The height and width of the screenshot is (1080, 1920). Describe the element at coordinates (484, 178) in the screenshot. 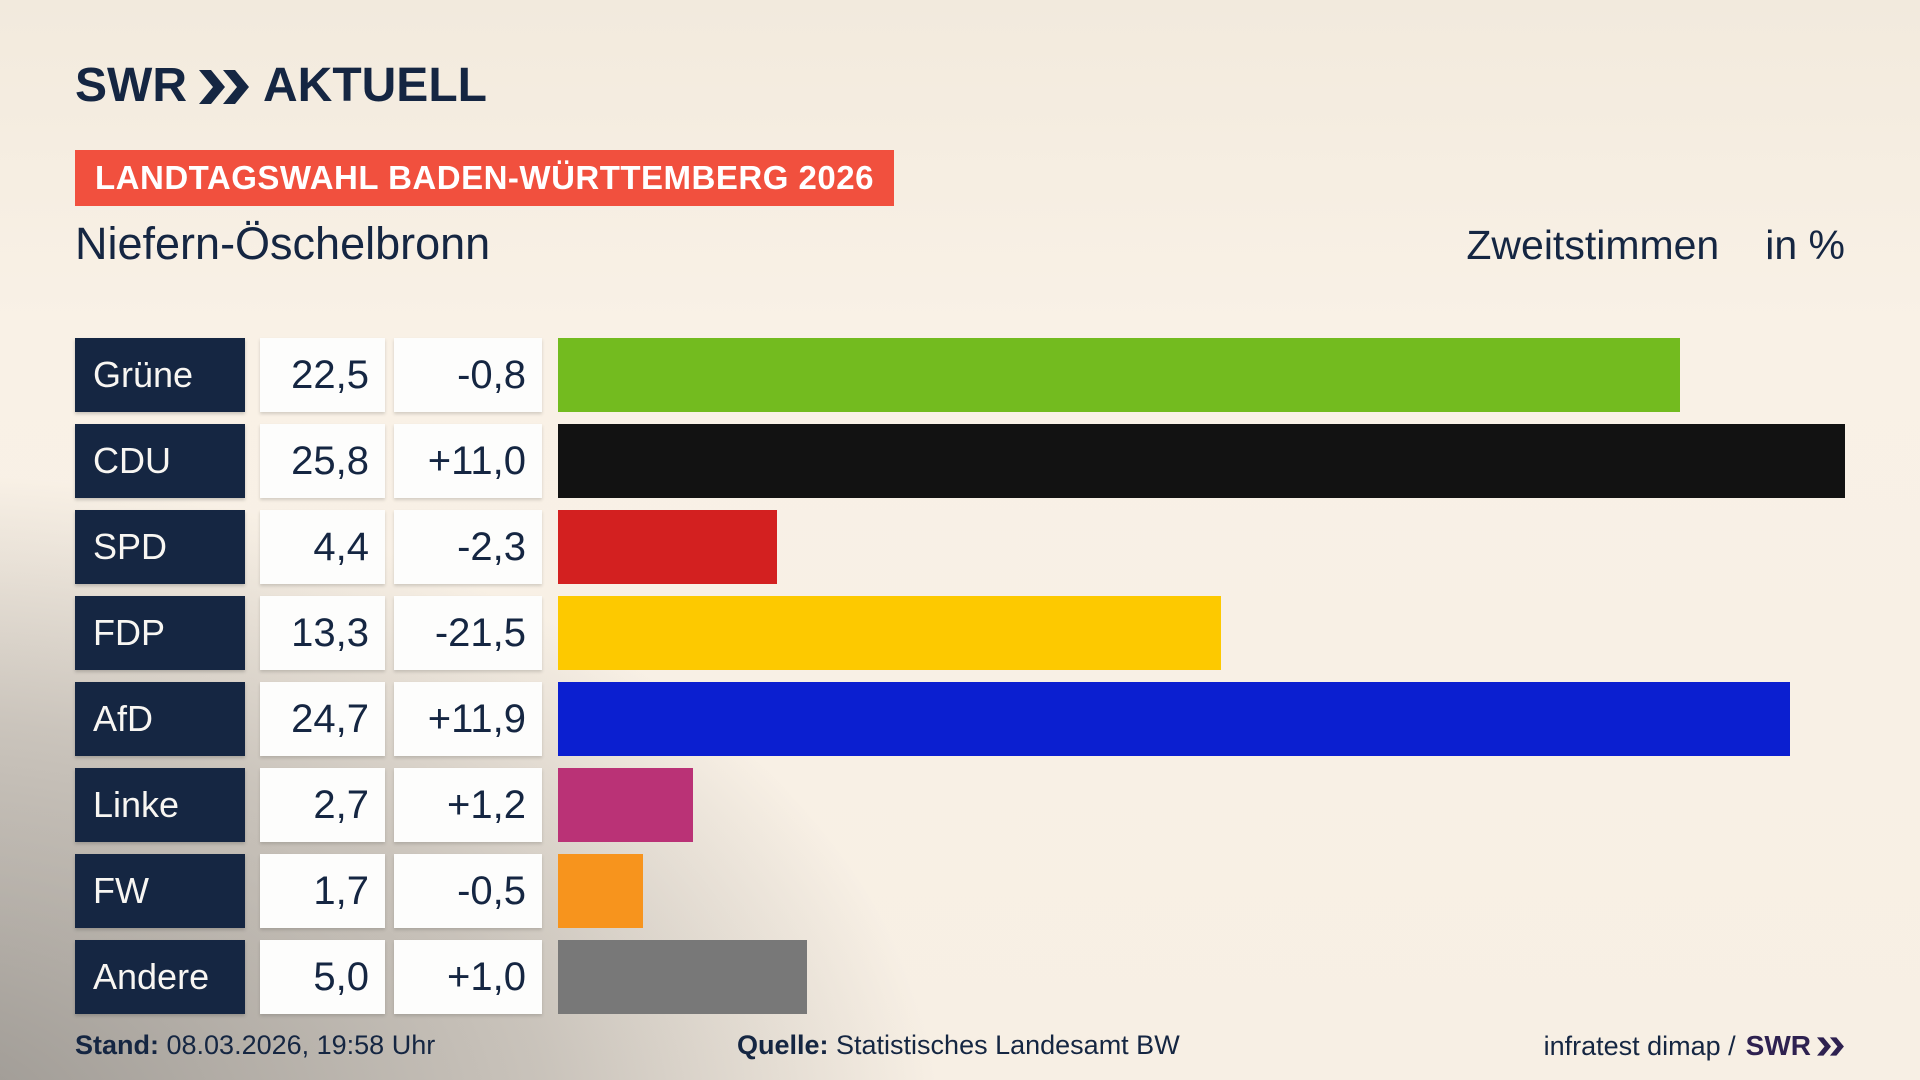

I see `election-banner: LANDTAGSWAHL BADEN-WÜRTTEMBERG 2026` at that location.